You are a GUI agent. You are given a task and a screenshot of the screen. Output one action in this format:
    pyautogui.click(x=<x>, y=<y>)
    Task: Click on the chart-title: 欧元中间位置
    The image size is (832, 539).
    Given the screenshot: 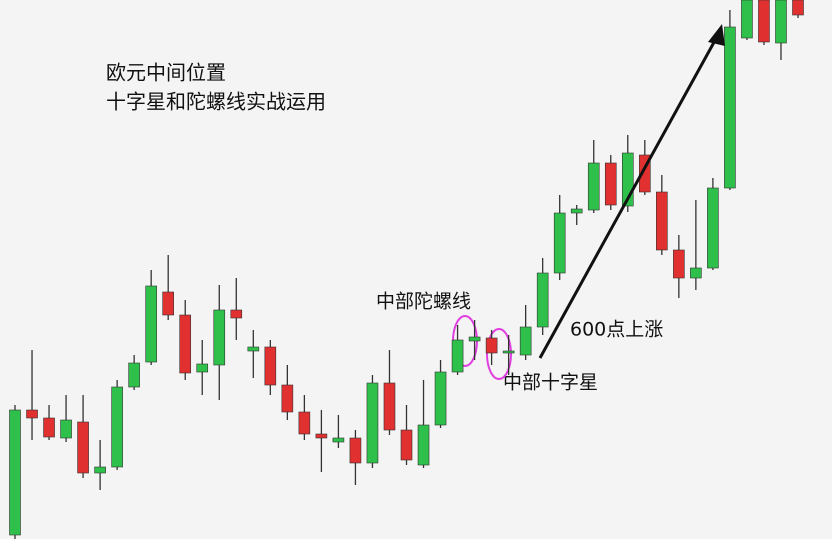 What is the action you would take?
    pyautogui.click(x=166, y=73)
    